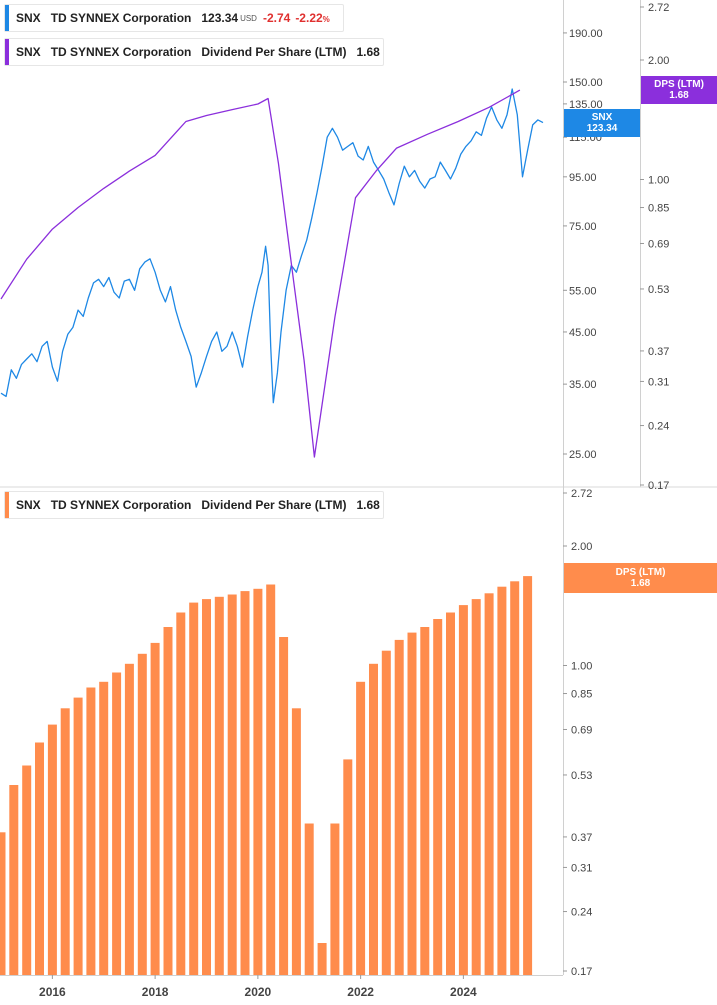 Image resolution: width=717 pixels, height=1005 pixels. Describe the element at coordinates (581, 730) in the screenshot. I see `dps-bottom-axis-tick-label: 0.69` at that location.